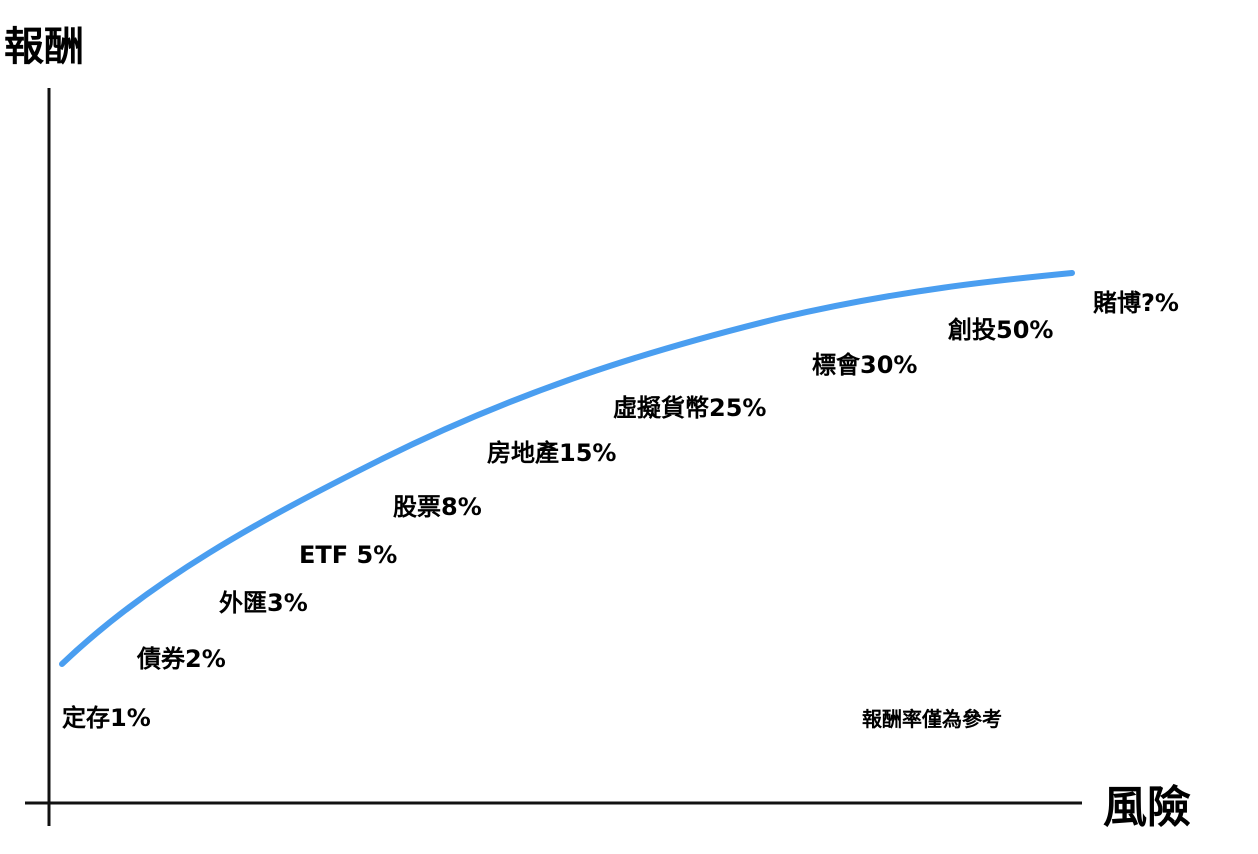 This screenshot has width=1258, height=854. I want to click on point-label: 房地產15%, so click(551, 453).